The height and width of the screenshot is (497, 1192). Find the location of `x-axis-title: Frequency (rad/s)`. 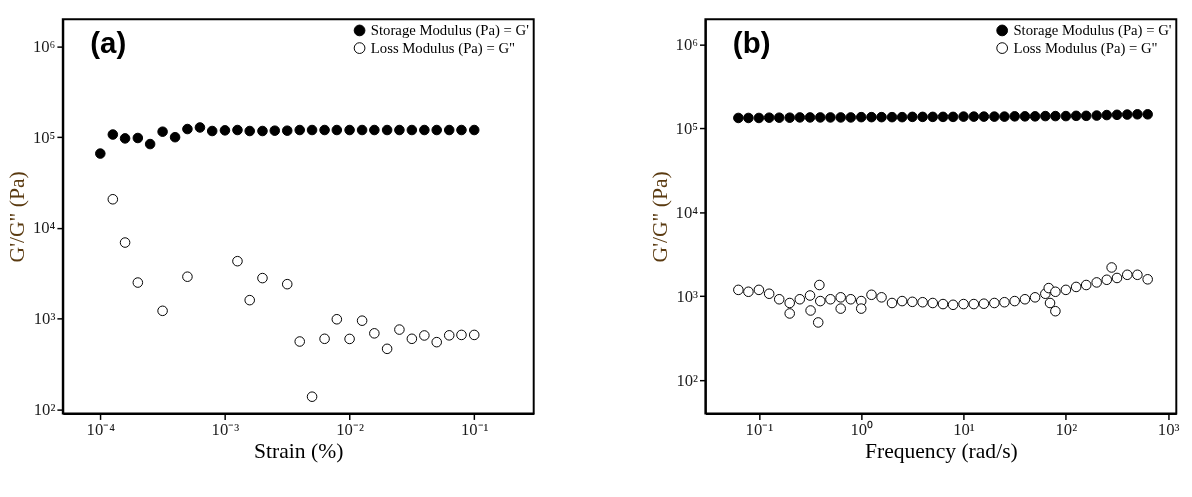

x-axis-title: Frequency (rad/s) is located at coordinates (941, 451).